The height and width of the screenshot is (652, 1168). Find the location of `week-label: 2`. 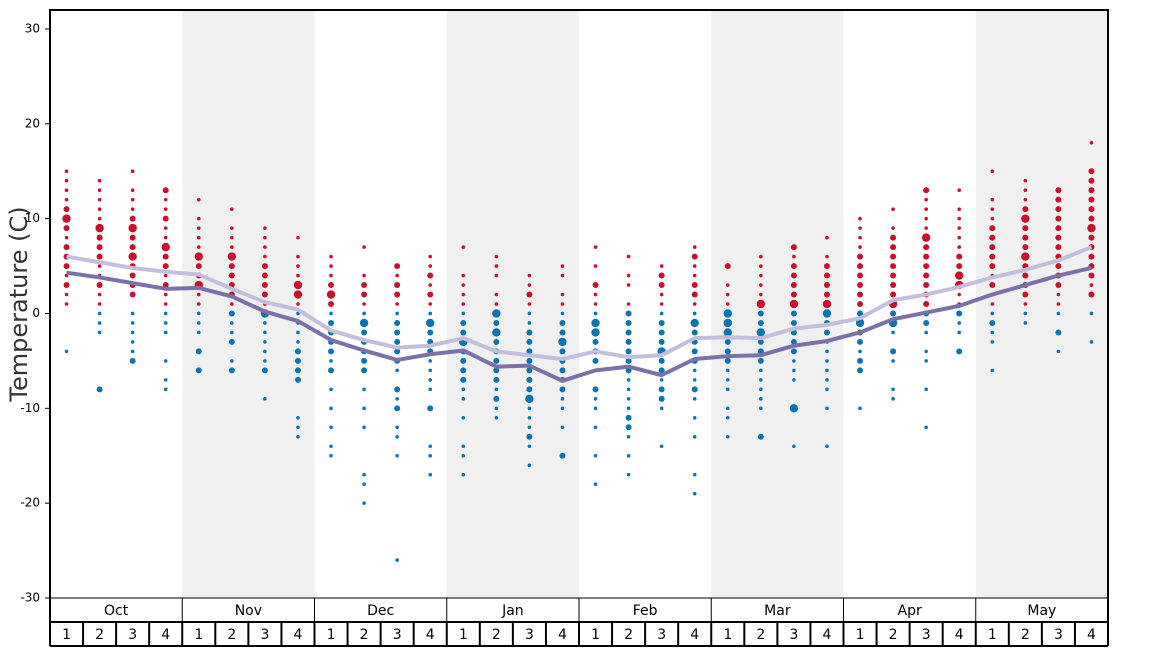

week-label: 2 is located at coordinates (1025, 635).